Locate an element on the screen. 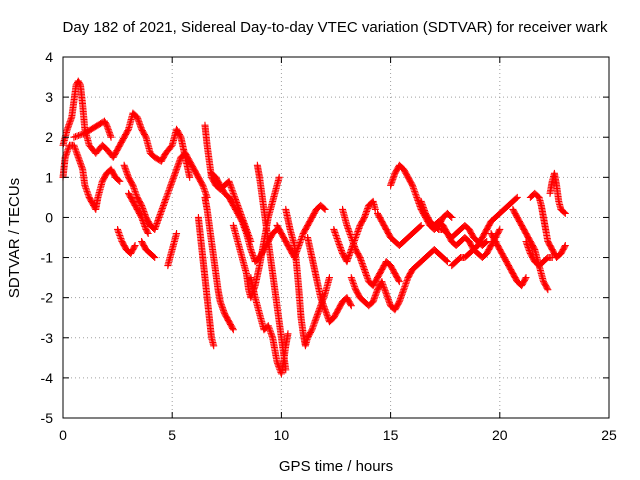  x-tick-label: 10 is located at coordinates (282, 435).